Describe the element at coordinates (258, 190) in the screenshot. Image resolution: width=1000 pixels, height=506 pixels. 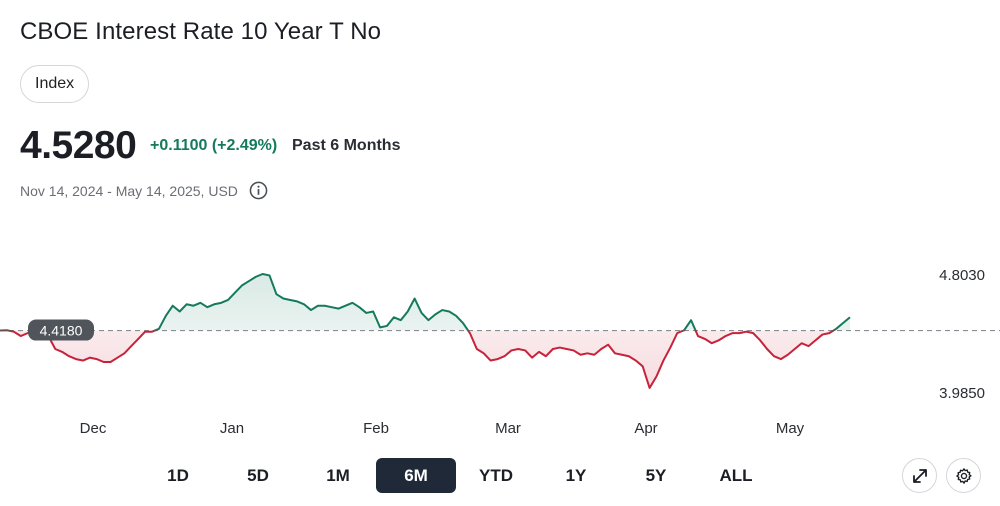
I see `info-icon` at that location.